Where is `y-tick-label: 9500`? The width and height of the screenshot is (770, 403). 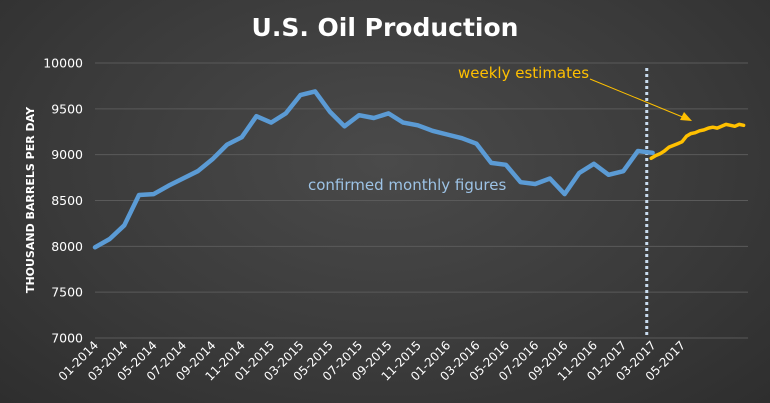 y-tick-label: 9500 is located at coordinates (67, 108).